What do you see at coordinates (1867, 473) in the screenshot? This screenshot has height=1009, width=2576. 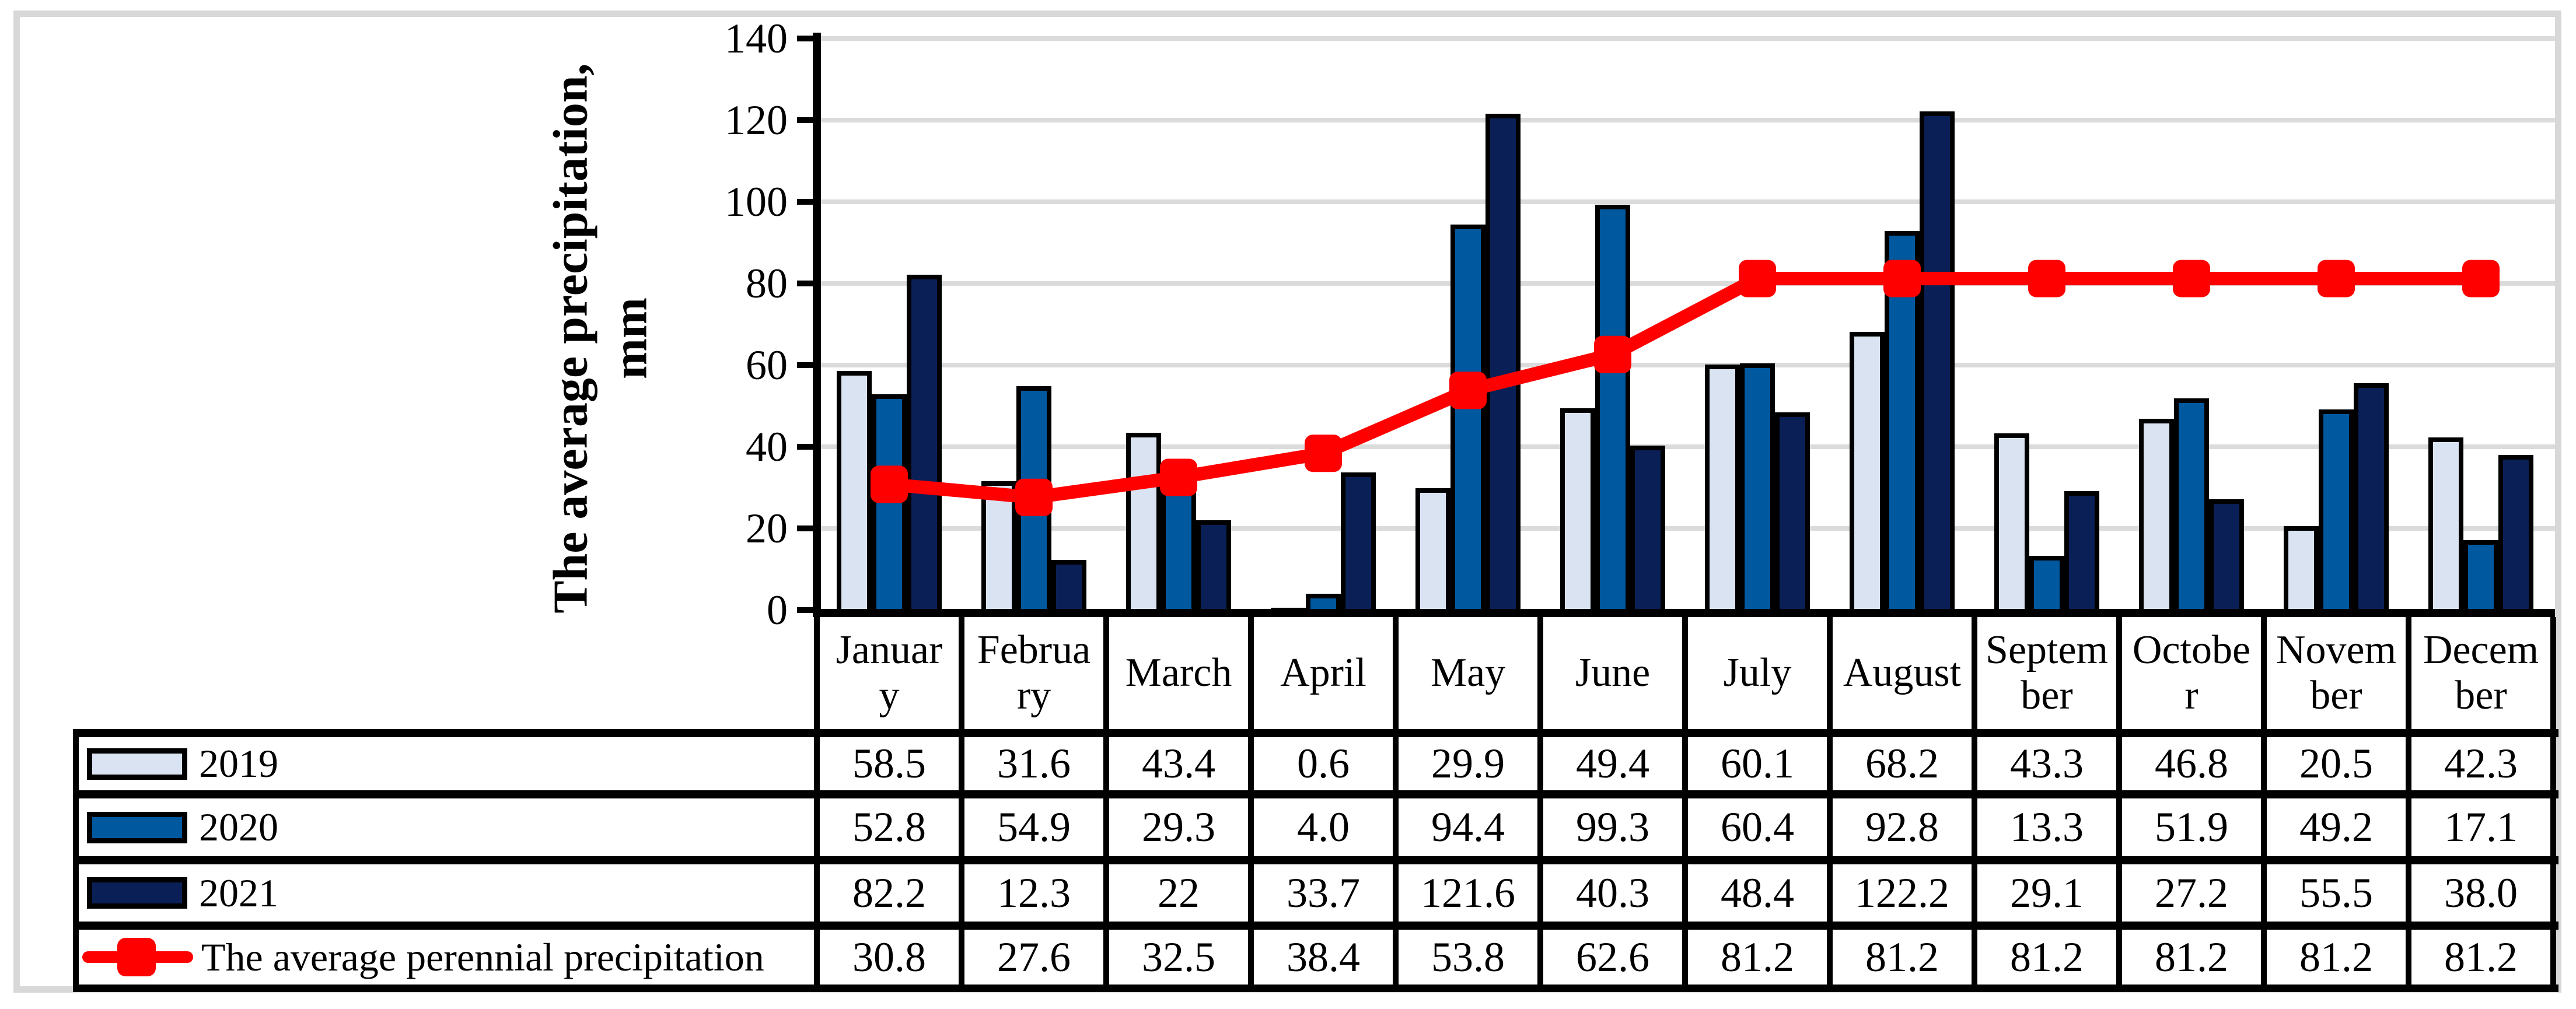 I see `bar-2019-august` at bounding box center [1867, 473].